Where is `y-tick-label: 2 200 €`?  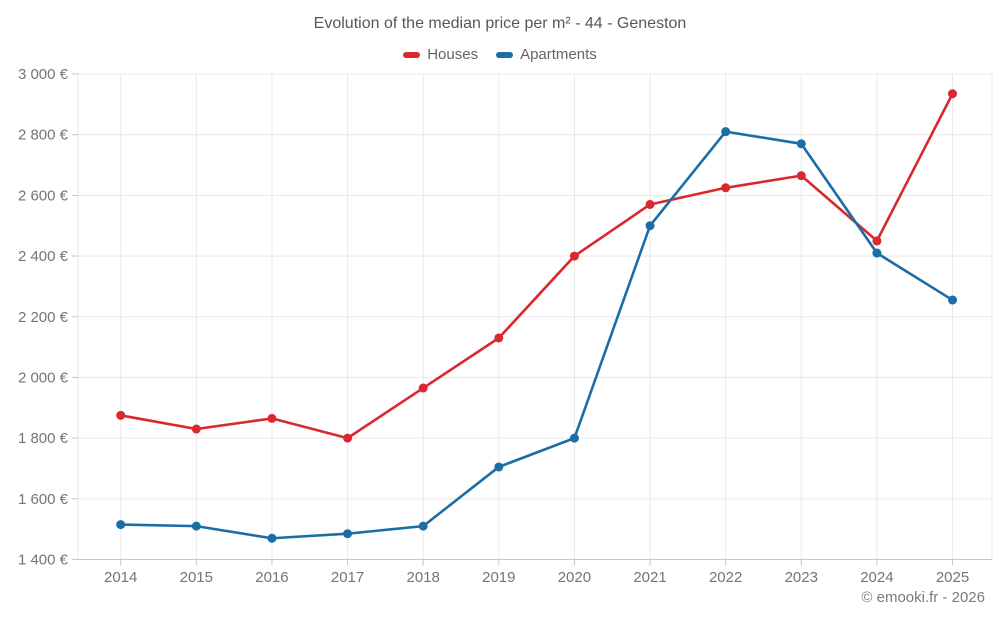 y-tick-label: 2 200 € is located at coordinates (43, 317).